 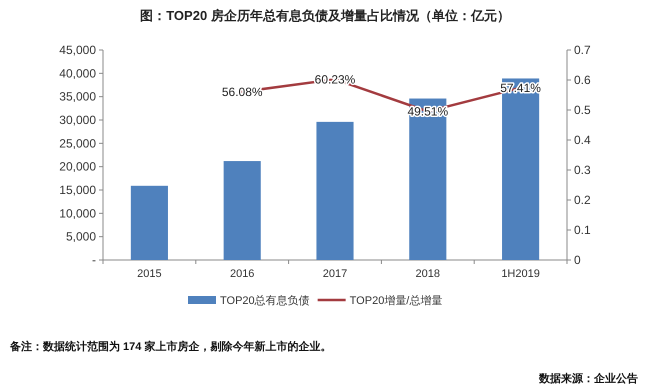 What do you see at coordinates (396, 300) in the screenshot?
I see `legend-label: TOP20增量/总增量` at bounding box center [396, 300].